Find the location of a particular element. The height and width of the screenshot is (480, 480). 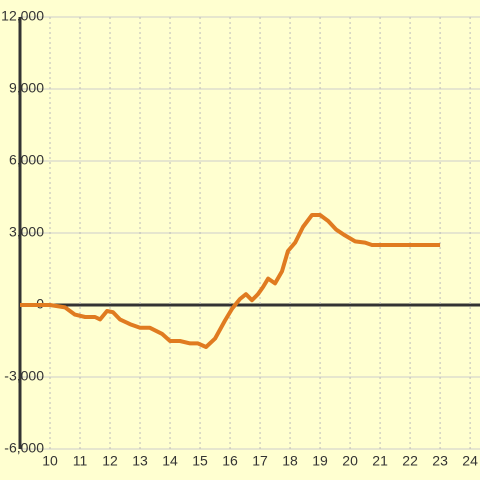

x-tick-label: 21 is located at coordinates (380, 461).